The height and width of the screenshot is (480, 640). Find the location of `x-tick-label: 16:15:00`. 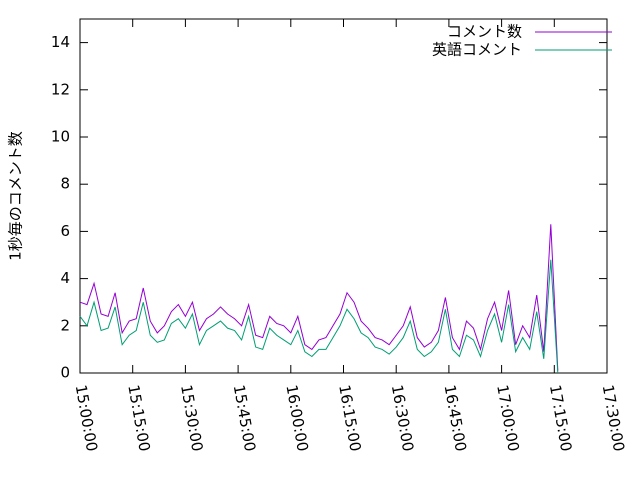

x-tick-label: 16:15:00 is located at coordinates (349, 417).